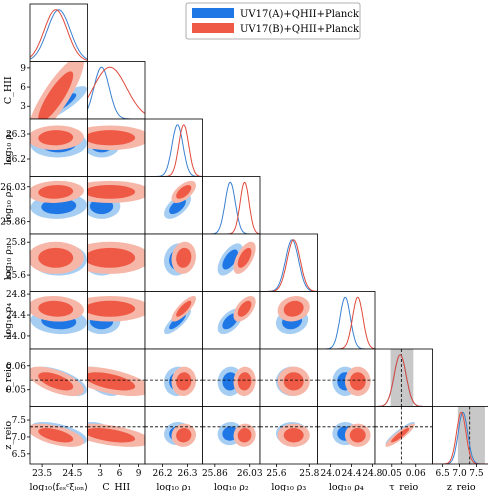 This screenshot has height=491, width=488. I want to click on y-tick-label: 25.8, so click(16, 243).